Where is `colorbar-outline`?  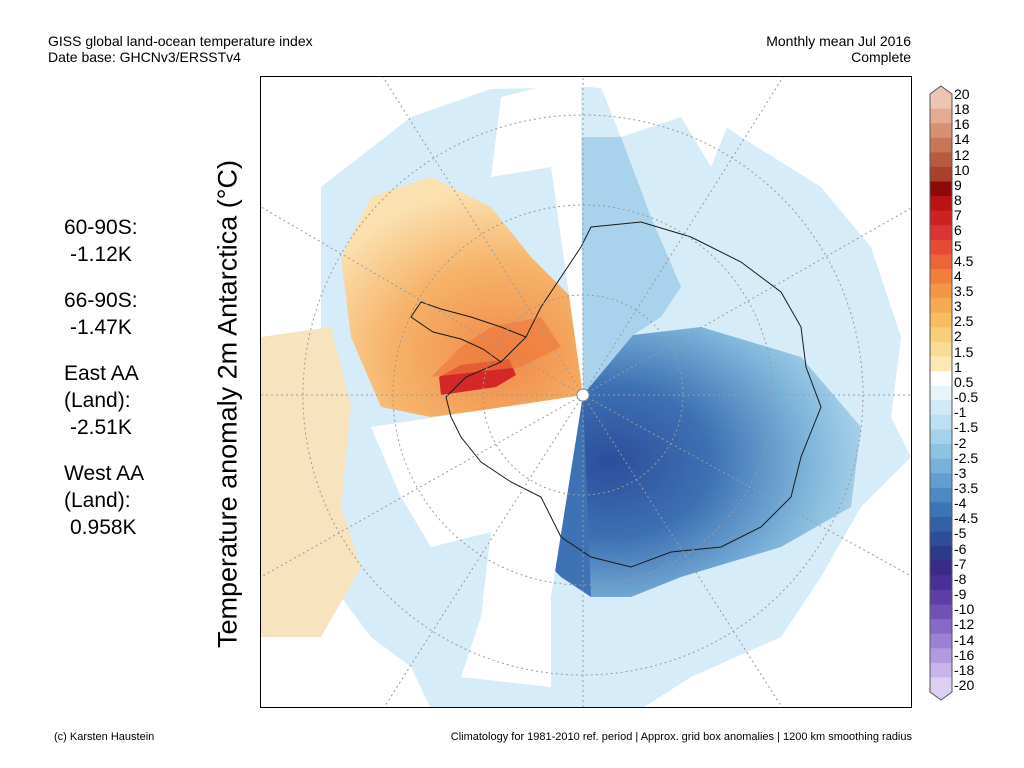 colorbar-outline is located at coordinates (941, 393).